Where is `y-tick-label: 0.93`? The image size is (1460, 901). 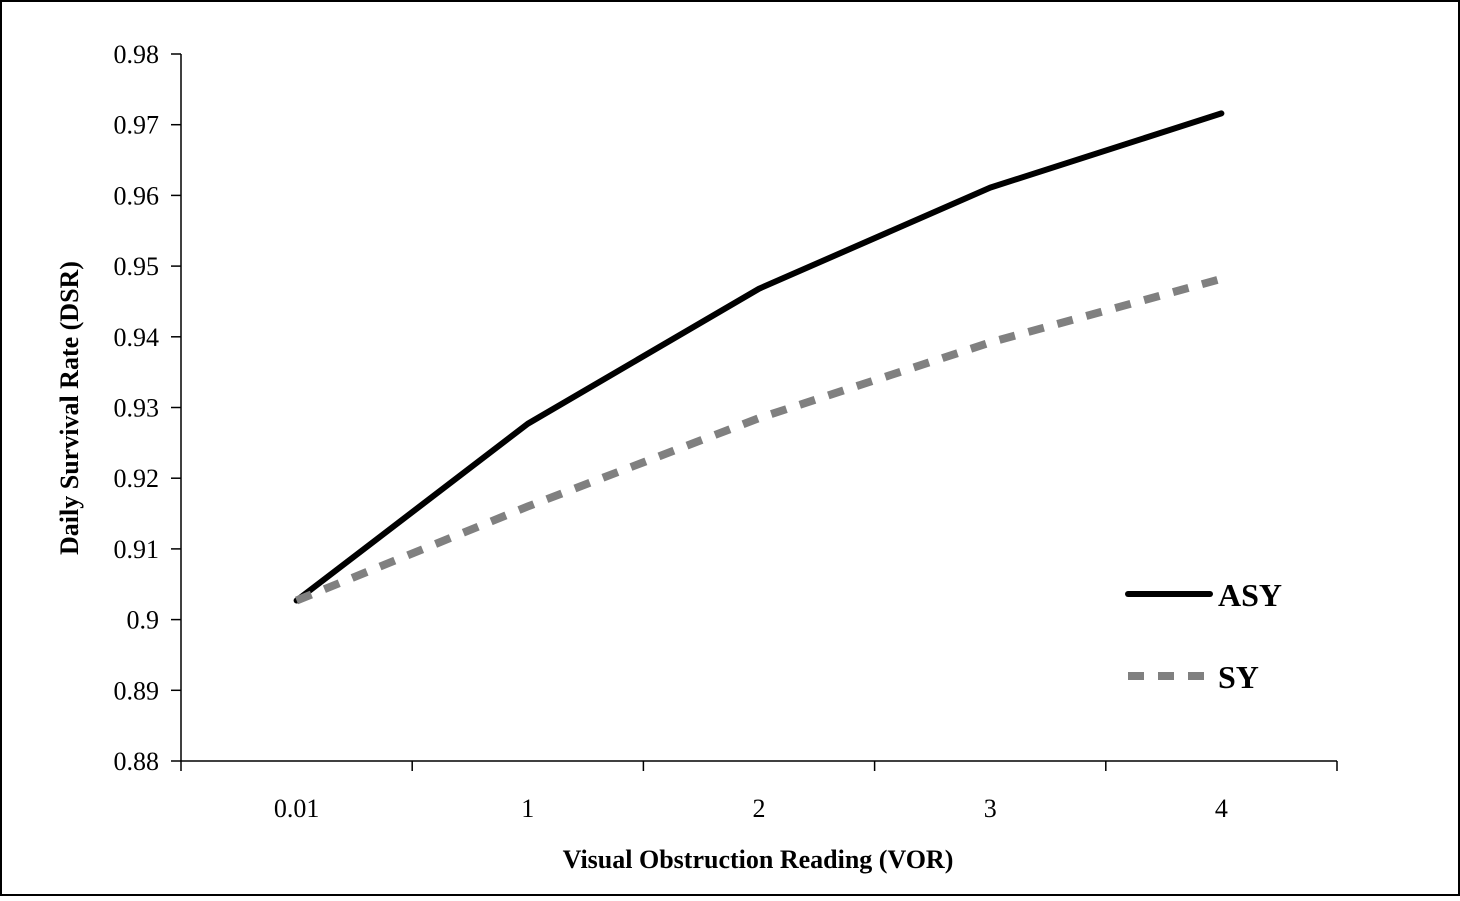
y-tick-label: 0.93 is located at coordinates (137, 408).